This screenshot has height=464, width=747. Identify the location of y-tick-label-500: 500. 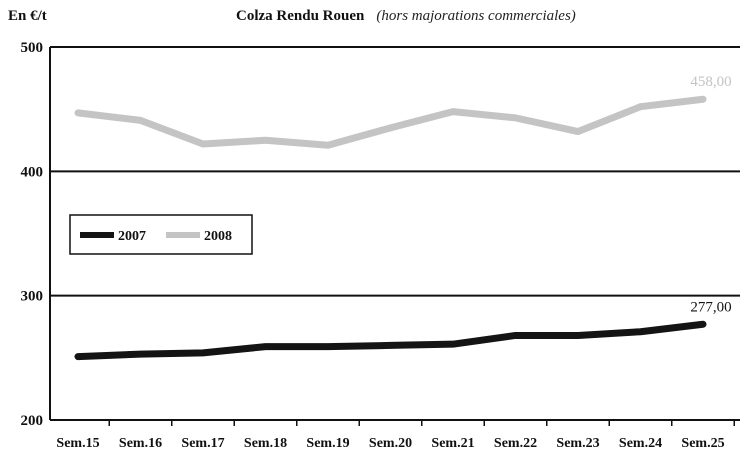
(32, 48).